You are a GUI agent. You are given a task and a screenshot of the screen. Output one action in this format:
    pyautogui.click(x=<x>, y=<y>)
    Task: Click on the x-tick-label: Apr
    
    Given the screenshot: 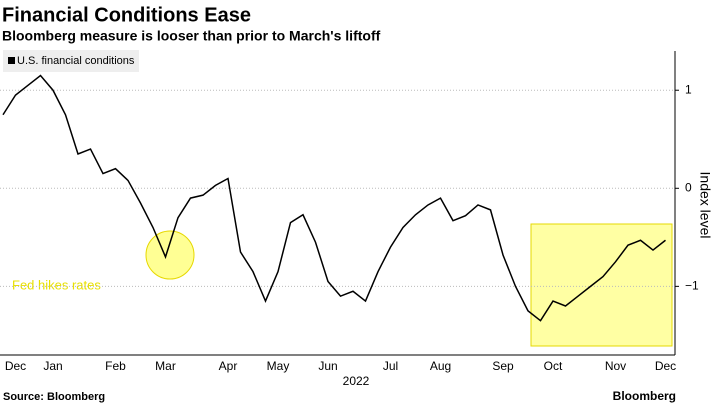 What is the action you would take?
    pyautogui.click(x=228, y=366)
    